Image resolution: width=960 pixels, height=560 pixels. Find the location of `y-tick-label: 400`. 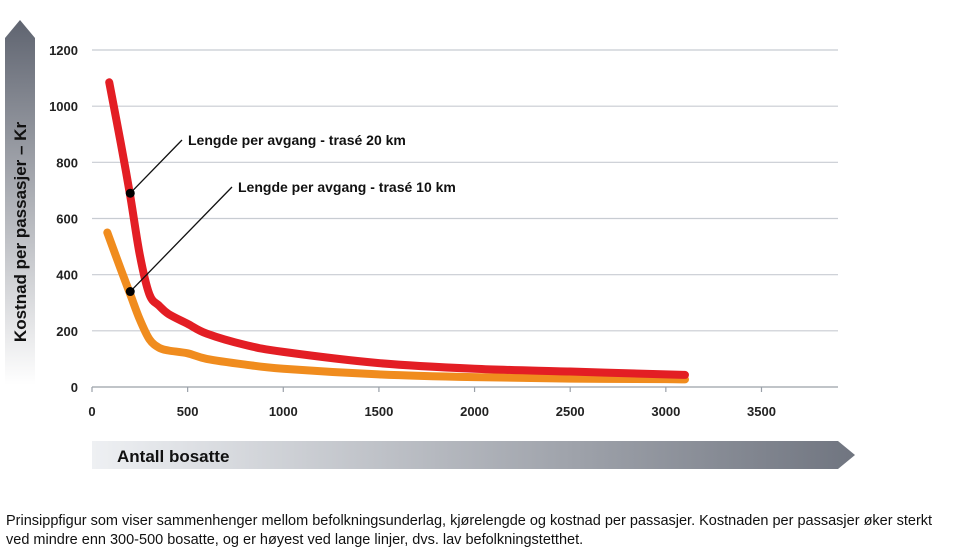

y-tick-label: 400 is located at coordinates (67, 275).